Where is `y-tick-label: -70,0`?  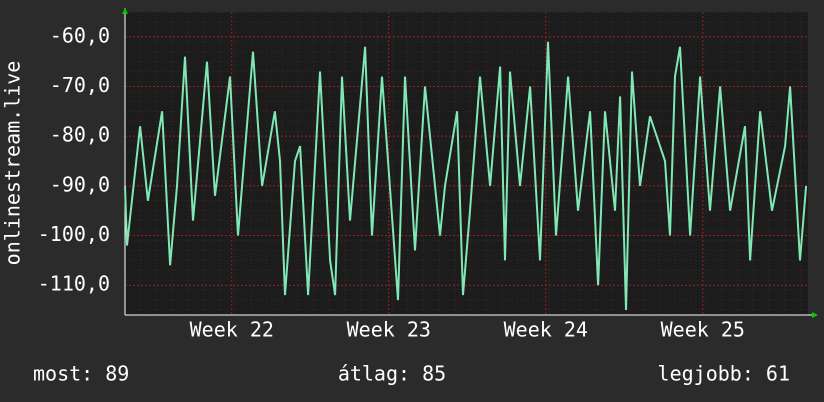 y-tick-label: -70,0 is located at coordinates (80, 85).